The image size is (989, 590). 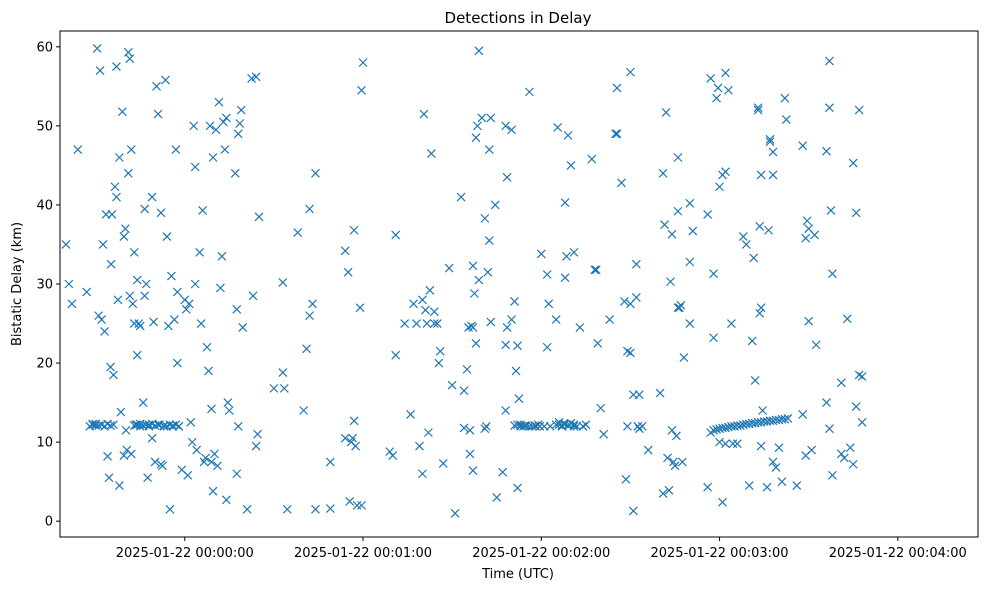 I want to click on y-tick-label: 10, so click(x=44, y=443).